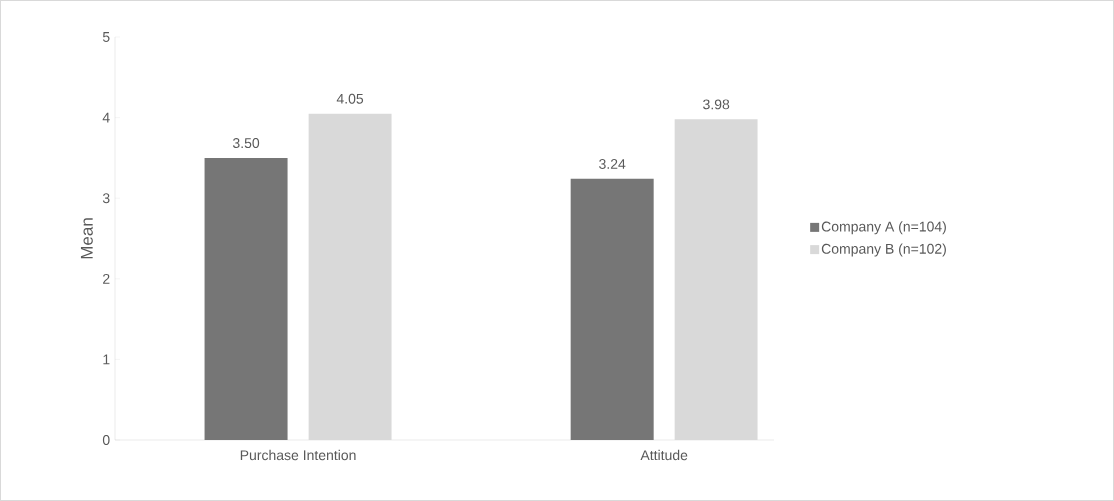 The image size is (1114, 501). Describe the element at coordinates (106, 278) in the screenshot. I see `y-tick-label: 2` at that location.